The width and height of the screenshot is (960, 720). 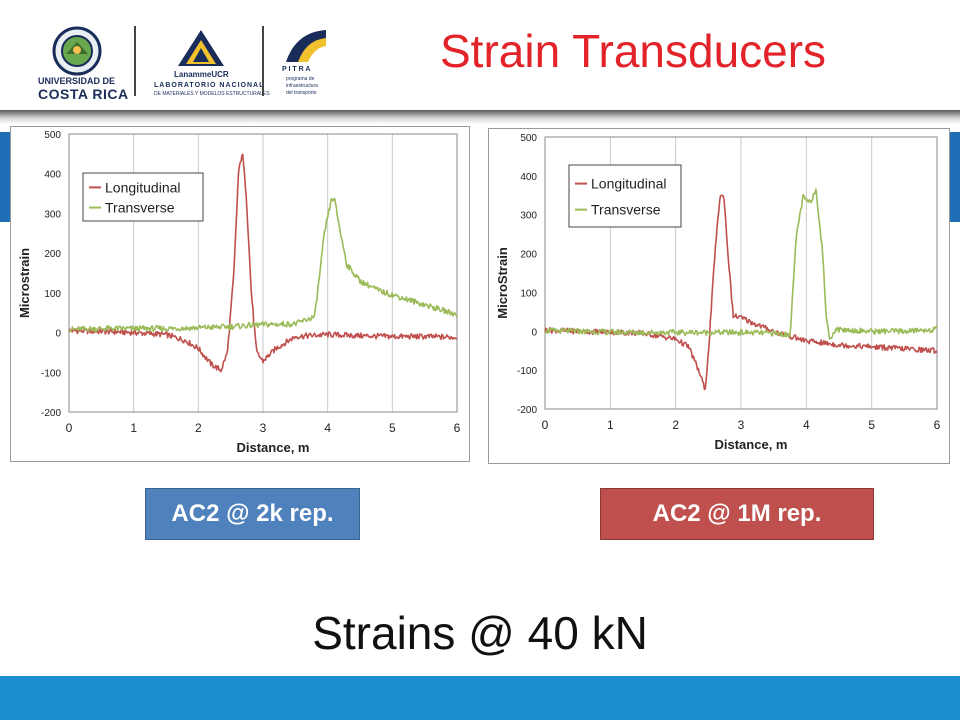 What do you see at coordinates (209, 85) in the screenshot?
I see `logo-lanamme-line2: LABORATORIO NACIONAL` at bounding box center [209, 85].